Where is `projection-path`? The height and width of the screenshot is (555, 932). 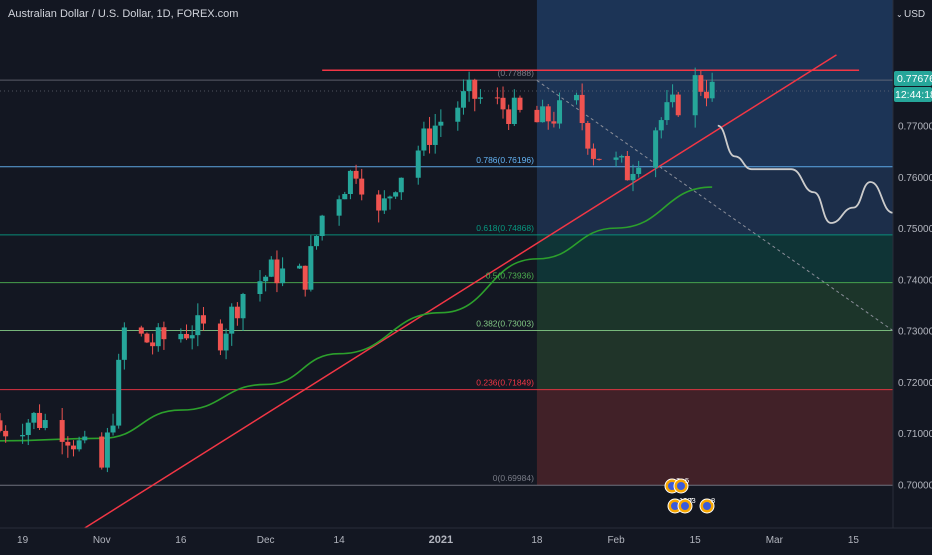 projection-path is located at coordinates (805, 174).